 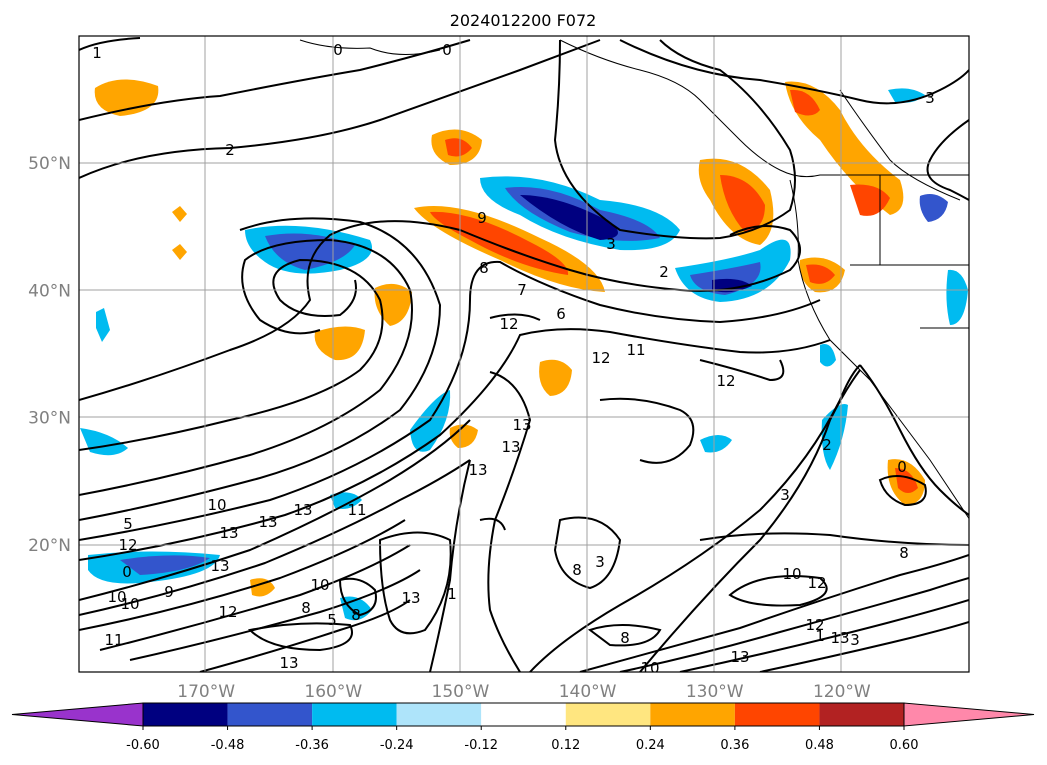 What do you see at coordinates (523, 20) in the screenshot?
I see `chart-title: 2024012200 F072` at bounding box center [523, 20].